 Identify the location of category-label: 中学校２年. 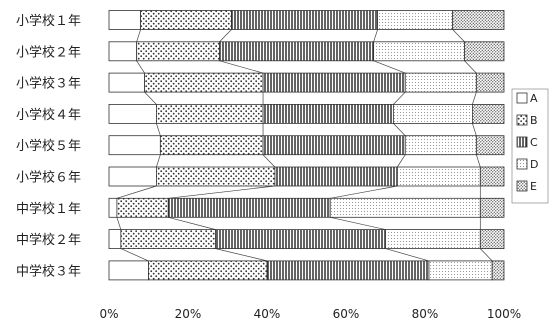
(48, 240).